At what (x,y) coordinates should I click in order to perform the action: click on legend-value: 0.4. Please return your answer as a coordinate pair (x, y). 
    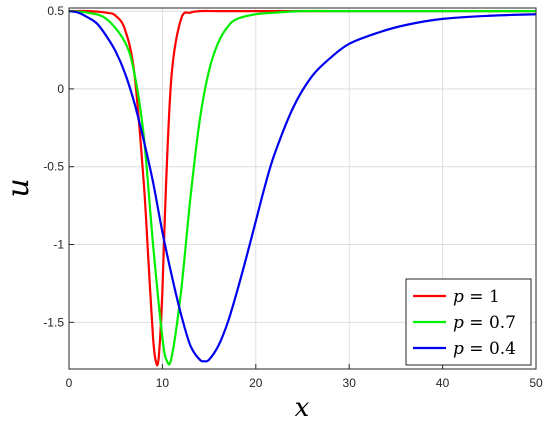
    Looking at the image, I should click on (502, 349).